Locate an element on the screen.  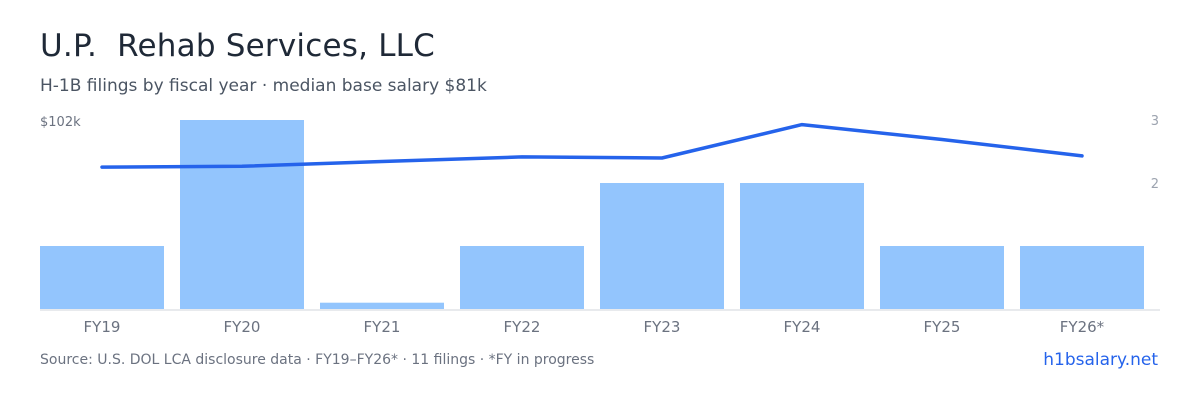
y-right-tick-label: 2 is located at coordinates (1155, 184).